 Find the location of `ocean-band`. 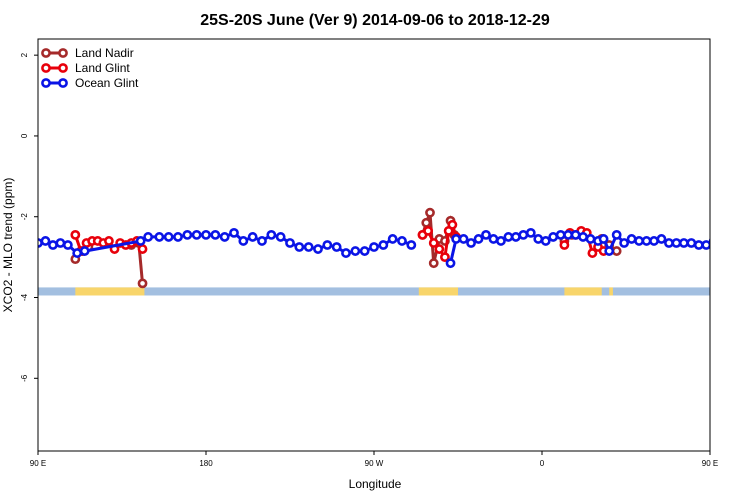

ocean-band is located at coordinates (374, 291).